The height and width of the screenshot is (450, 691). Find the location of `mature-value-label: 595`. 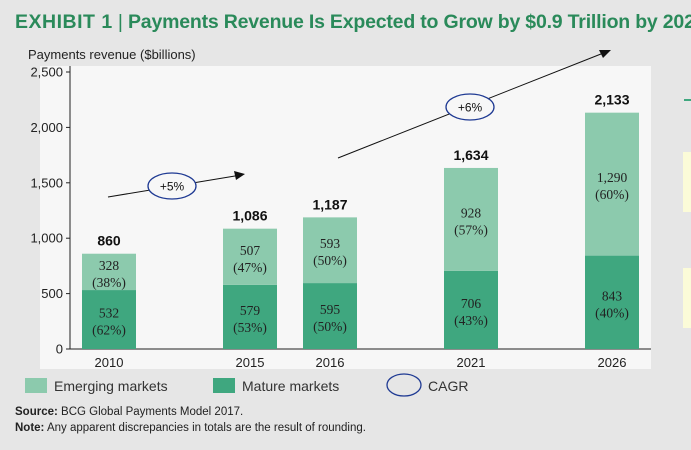

mature-value-label: 595 is located at coordinates (330, 309).